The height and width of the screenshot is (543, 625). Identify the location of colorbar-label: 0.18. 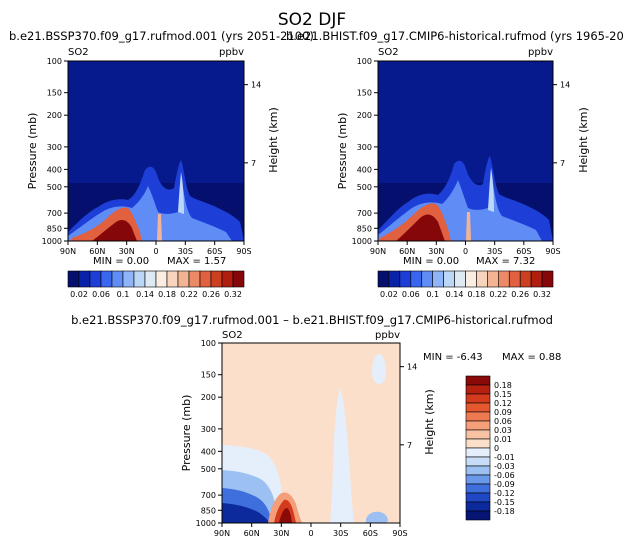
(503, 385).